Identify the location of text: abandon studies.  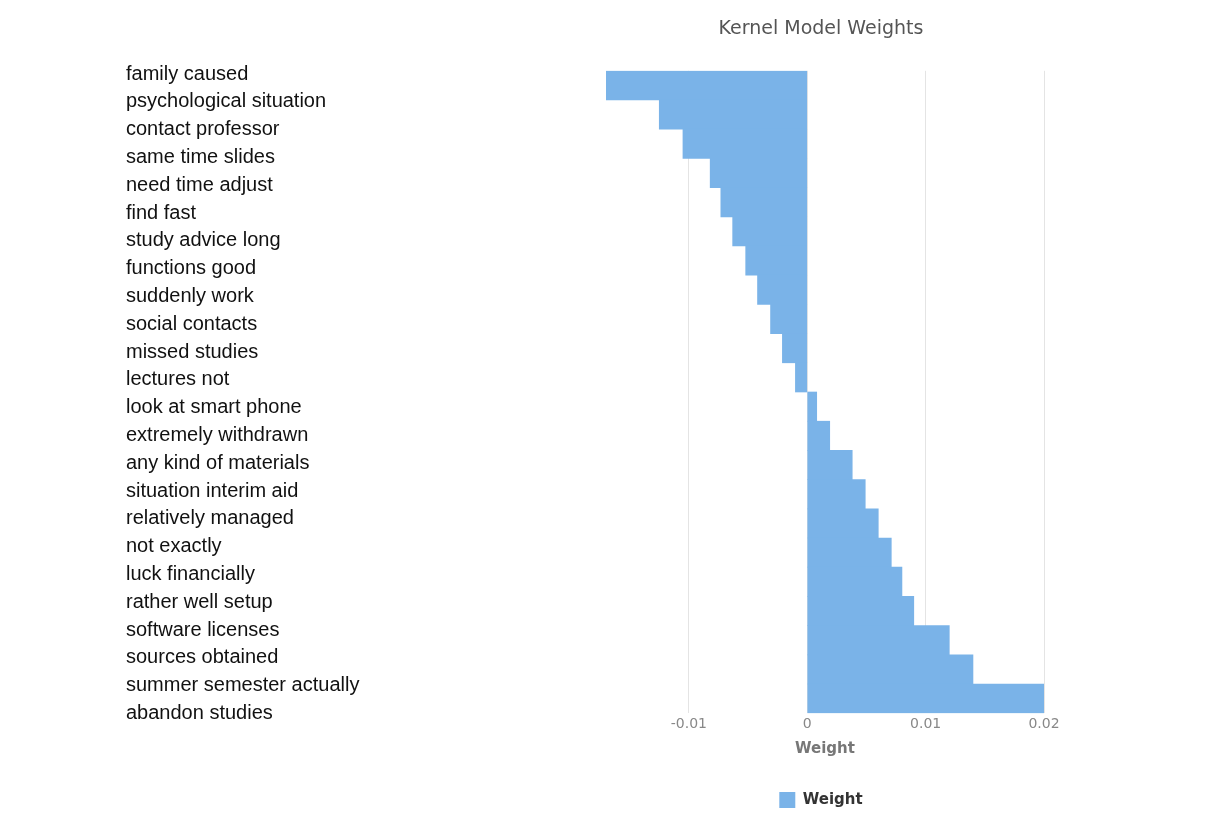
(199, 711).